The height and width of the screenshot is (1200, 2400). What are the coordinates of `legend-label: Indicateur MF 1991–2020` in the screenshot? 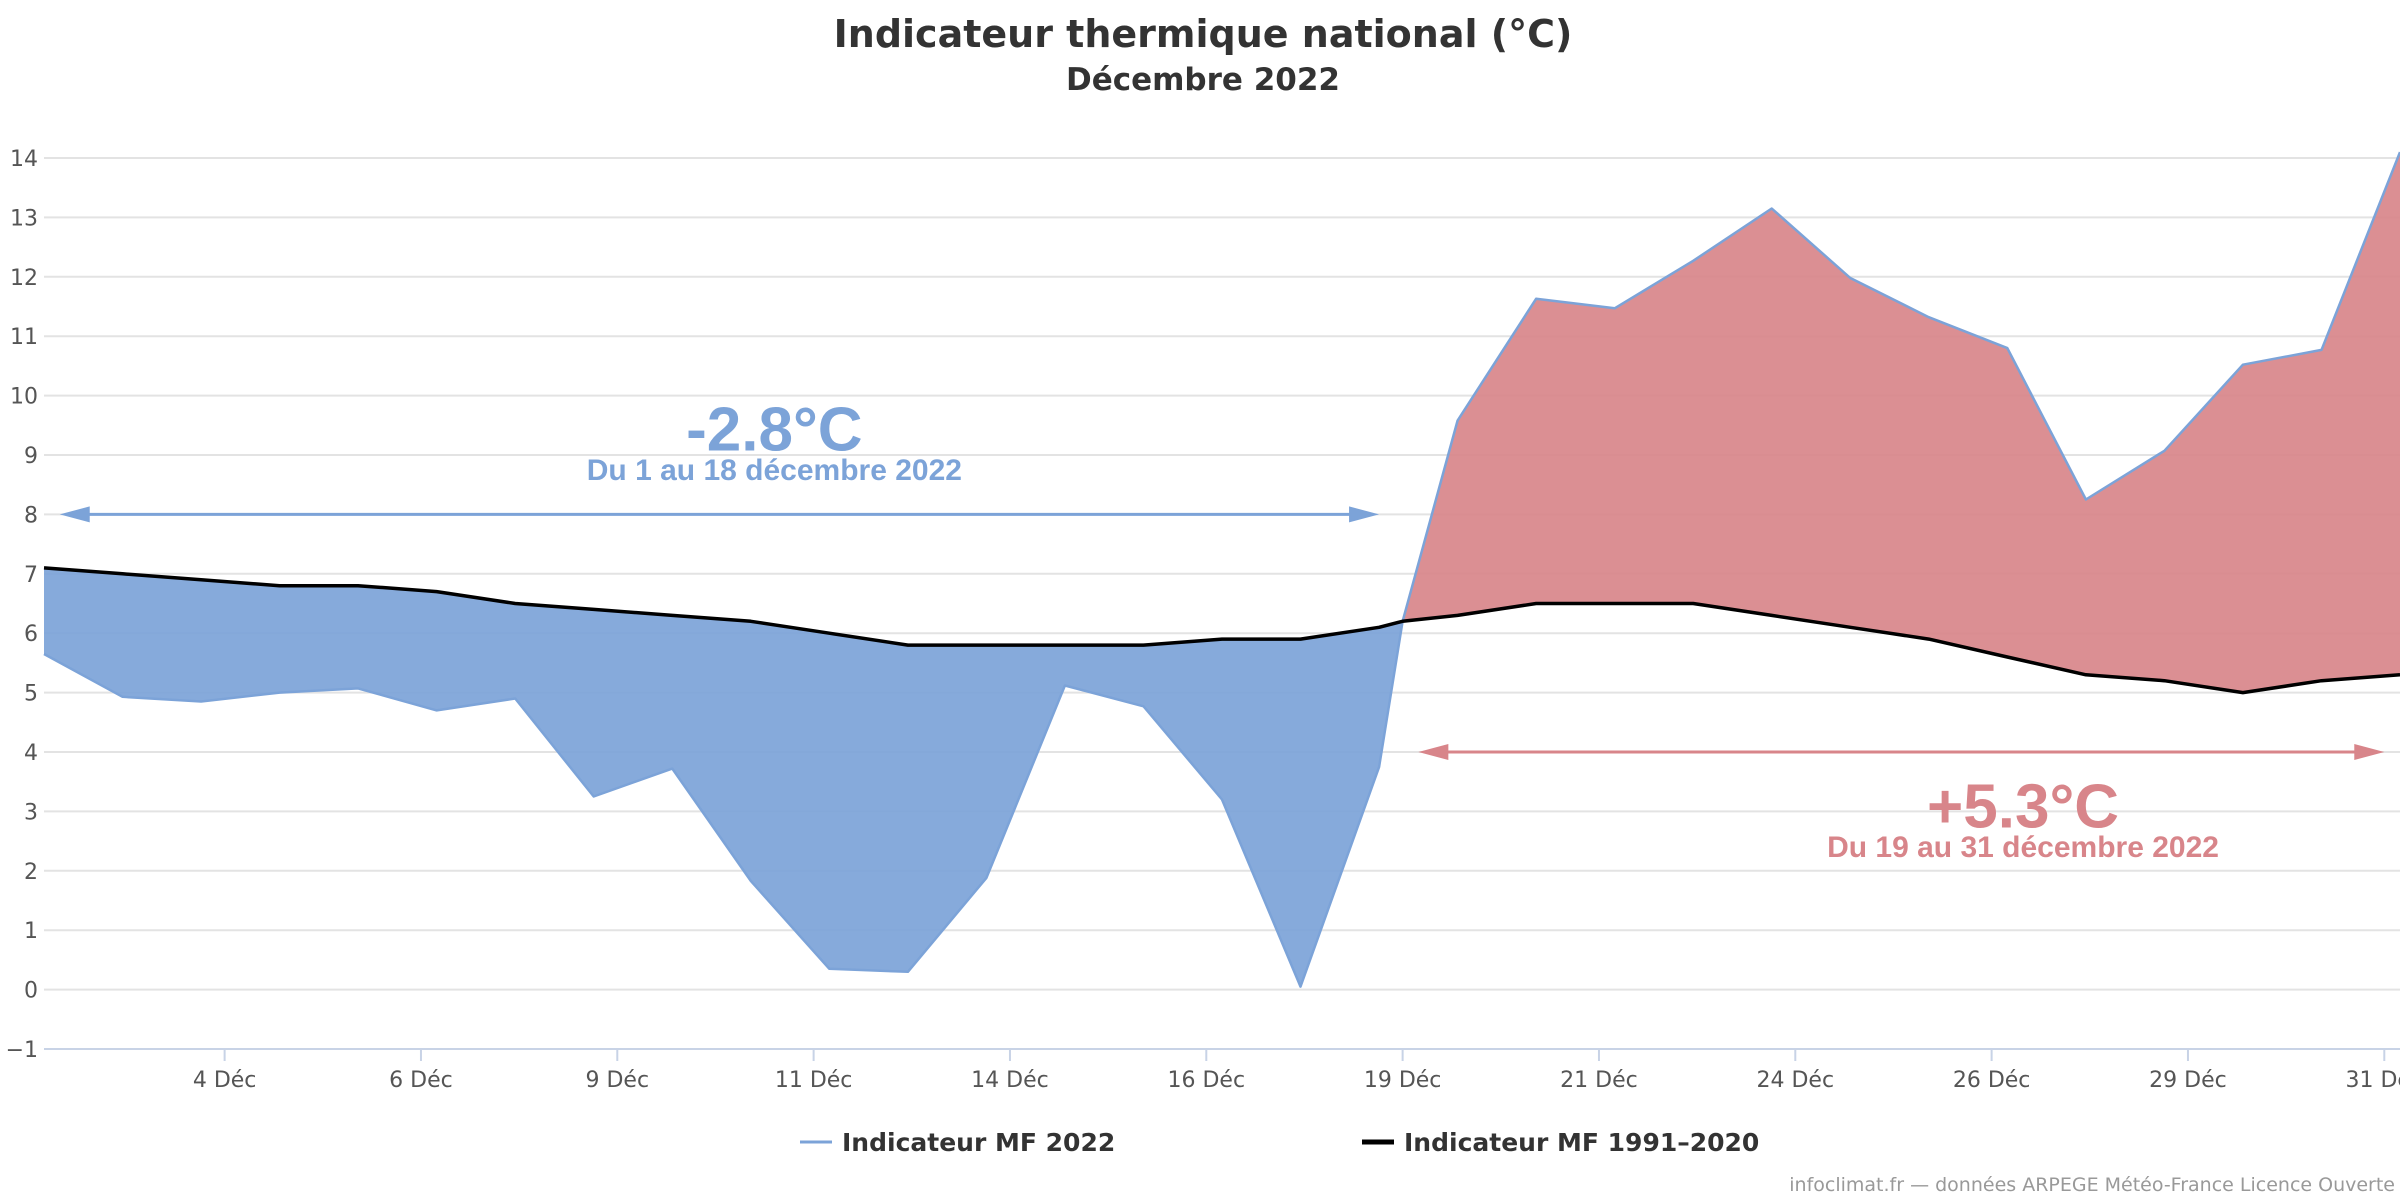 It's located at (1581, 1142).